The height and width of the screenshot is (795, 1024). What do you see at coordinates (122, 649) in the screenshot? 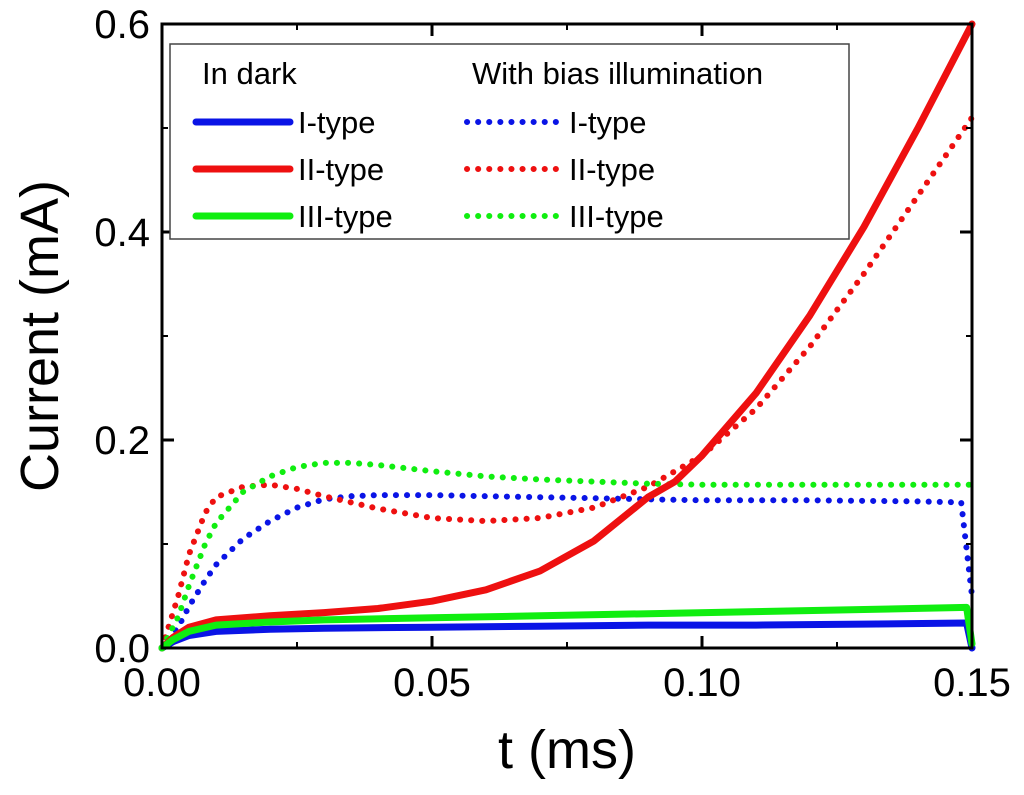
I see `y-tick-label: 0.0` at bounding box center [122, 649].